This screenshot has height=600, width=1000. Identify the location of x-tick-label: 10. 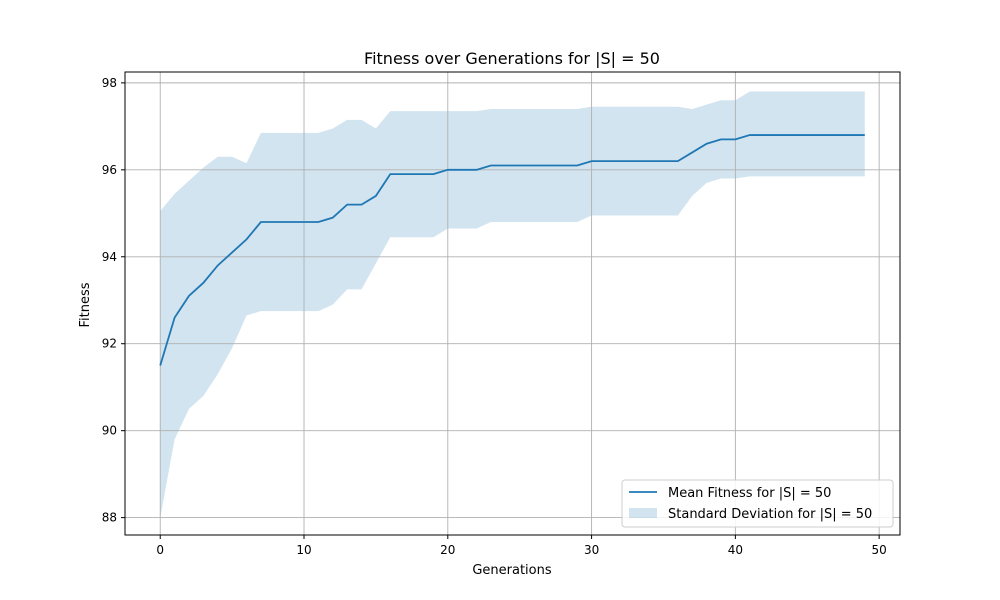
(303, 550).